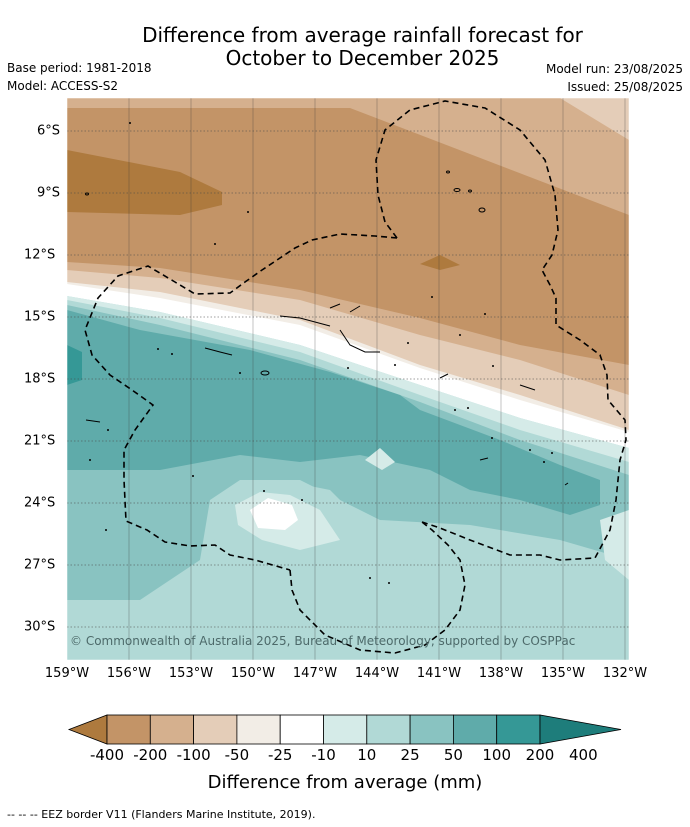 The image size is (690, 827). I want to click on latitude-label: 9°S, so click(49, 193).